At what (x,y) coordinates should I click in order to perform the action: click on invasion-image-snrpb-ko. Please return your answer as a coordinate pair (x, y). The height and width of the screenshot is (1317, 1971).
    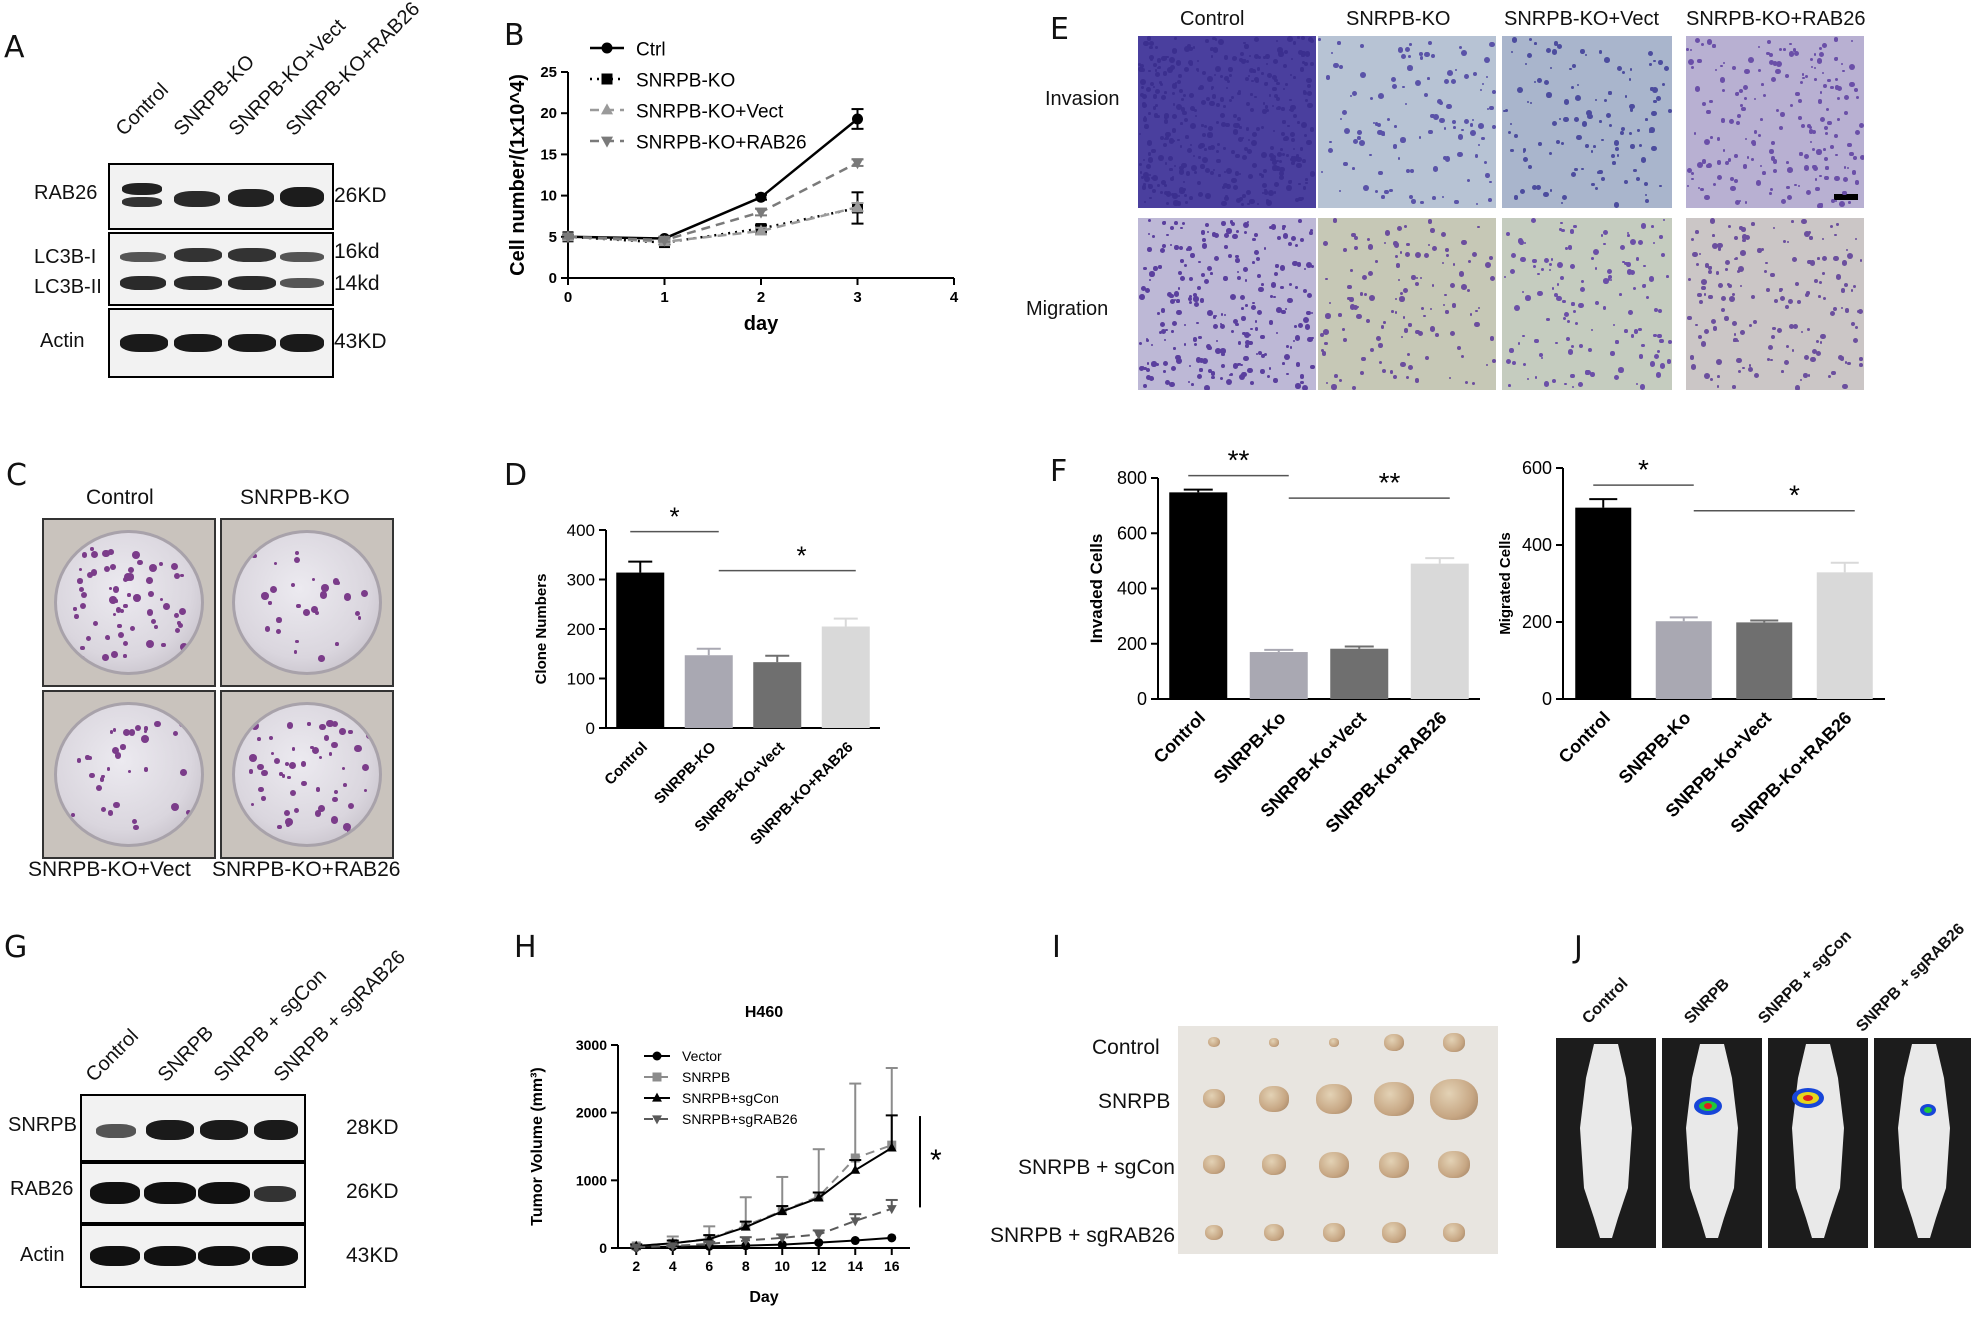
    Looking at the image, I should click on (1407, 122).